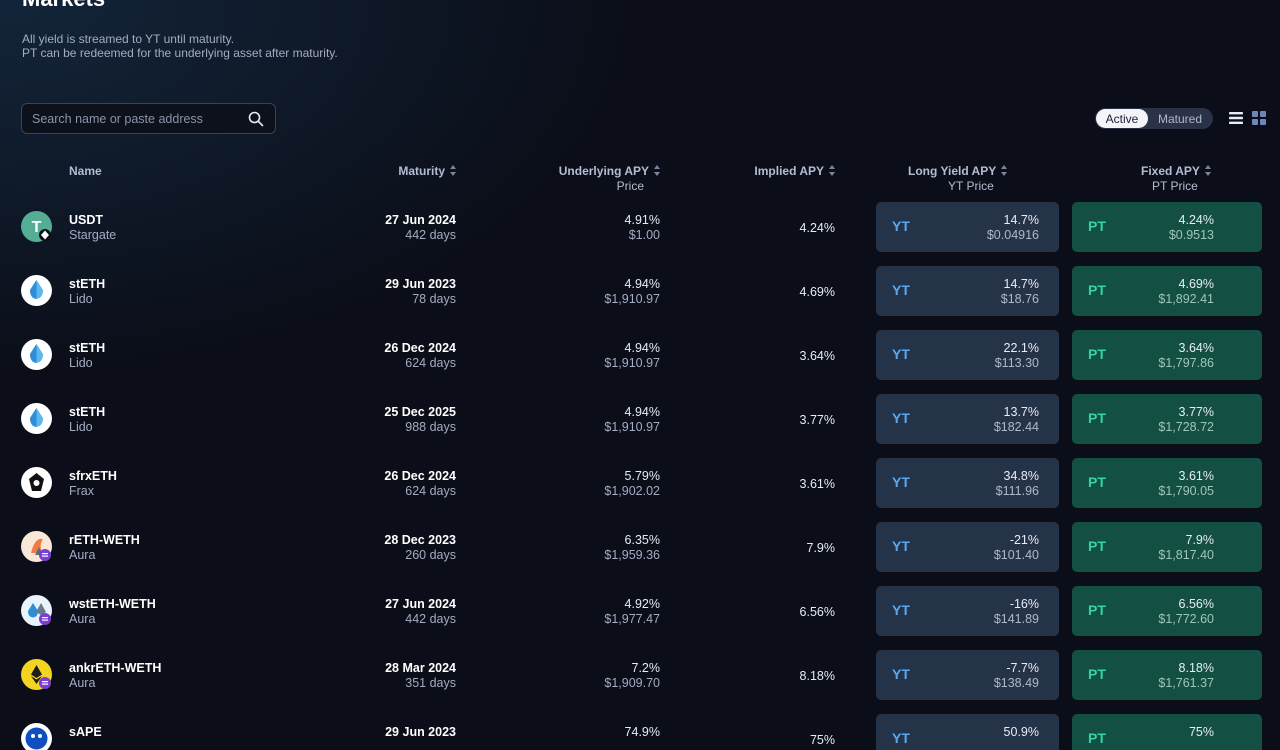 The image size is (1280, 750). I want to click on list-view-icon, so click(1236, 118).